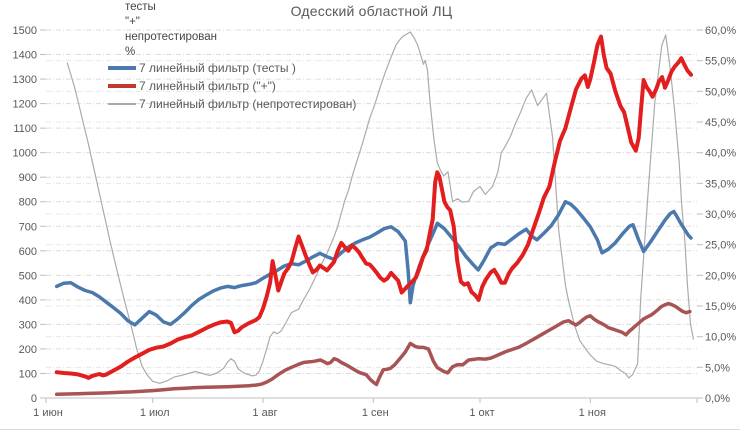 Image resolution: width=740 pixels, height=430 pixels. I want to click on x-axis-tick-label: 1 июл, so click(155, 413).